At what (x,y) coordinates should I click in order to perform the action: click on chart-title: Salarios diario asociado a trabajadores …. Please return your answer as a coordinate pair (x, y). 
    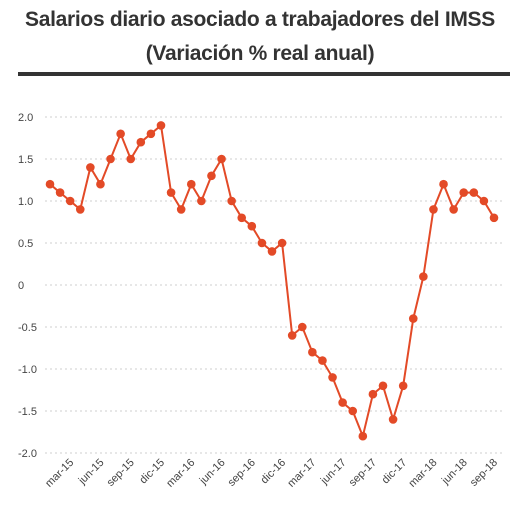
    Looking at the image, I should click on (260, 19).